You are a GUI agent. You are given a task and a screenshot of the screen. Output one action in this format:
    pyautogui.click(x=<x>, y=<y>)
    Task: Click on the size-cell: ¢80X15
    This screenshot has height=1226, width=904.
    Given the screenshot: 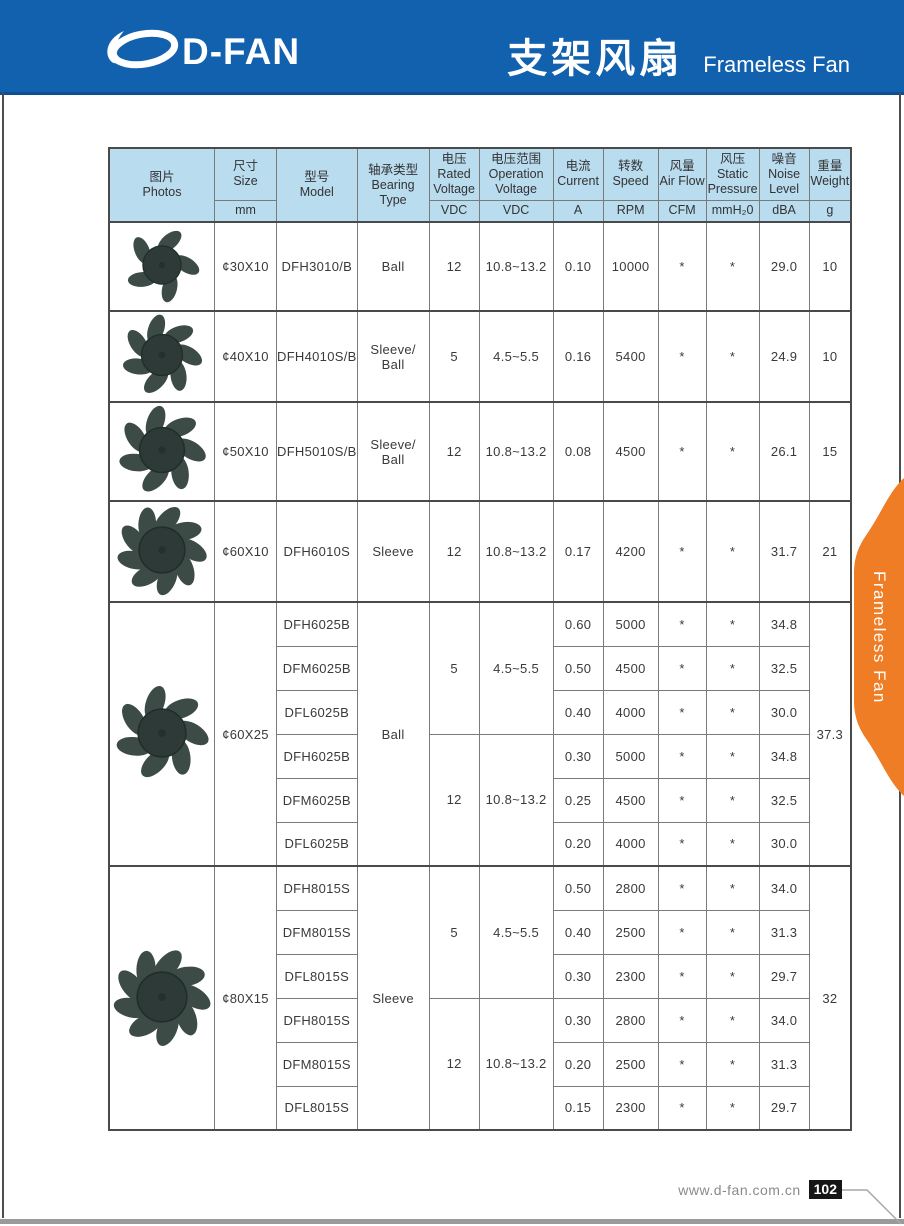 What is the action you would take?
    pyautogui.click(x=245, y=998)
    